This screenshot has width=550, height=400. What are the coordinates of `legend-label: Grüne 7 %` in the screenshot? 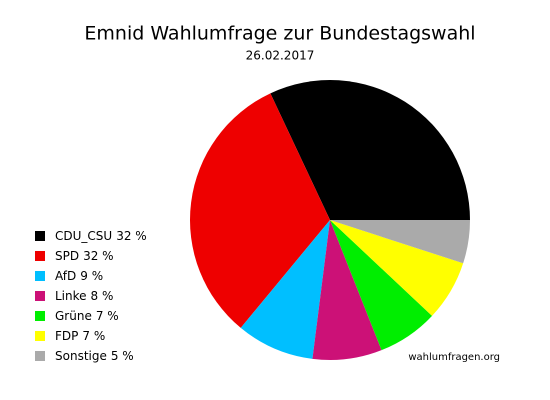 It's located at (87, 316).